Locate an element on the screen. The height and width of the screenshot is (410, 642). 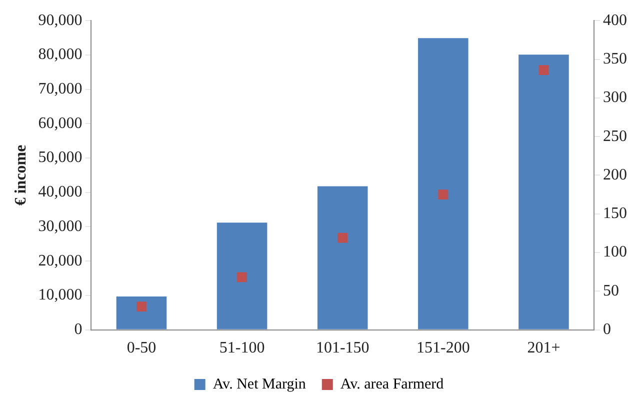
y-tick-label: 10,000 is located at coordinates (60, 295).